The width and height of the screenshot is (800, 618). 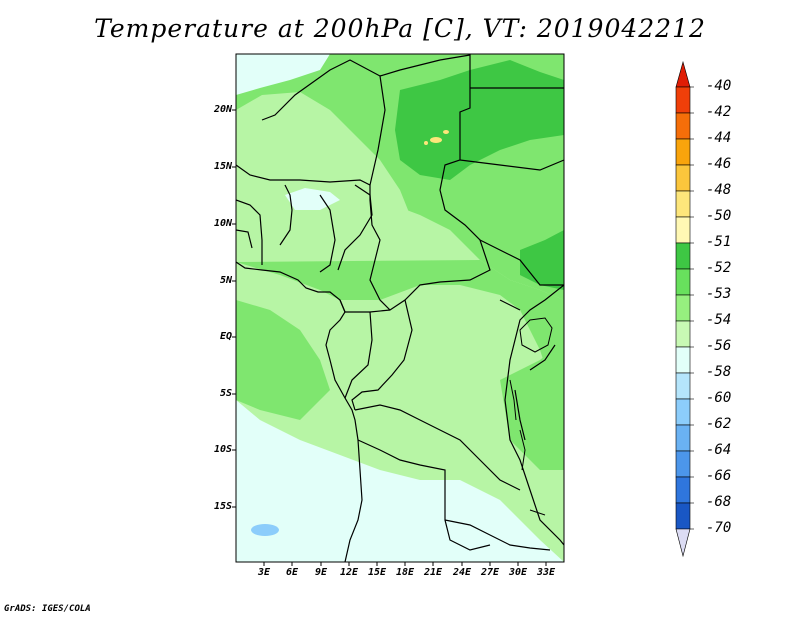 I want to click on colorbar-top-arrow, so click(x=683, y=74).